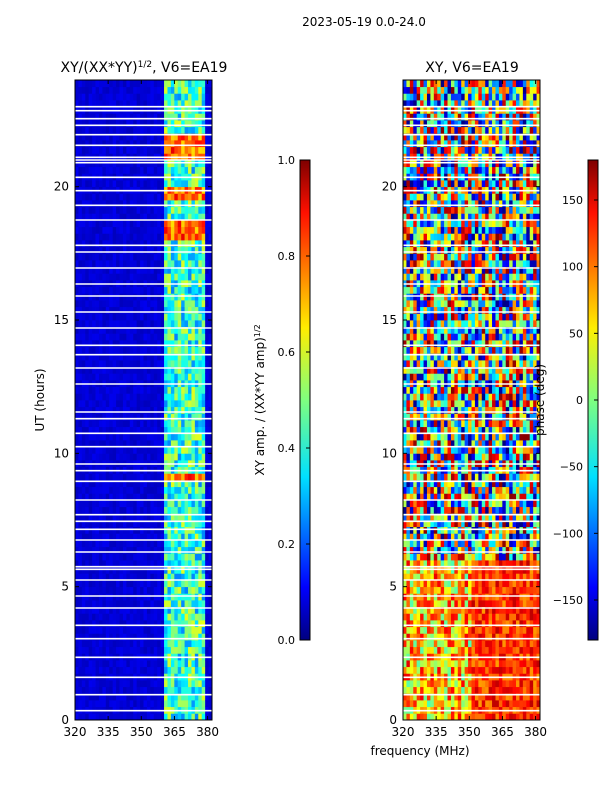 This screenshot has width=600, height=800. What do you see at coordinates (472, 68) in the screenshot?
I see `phase-title: XY, V6=EA19` at bounding box center [472, 68].